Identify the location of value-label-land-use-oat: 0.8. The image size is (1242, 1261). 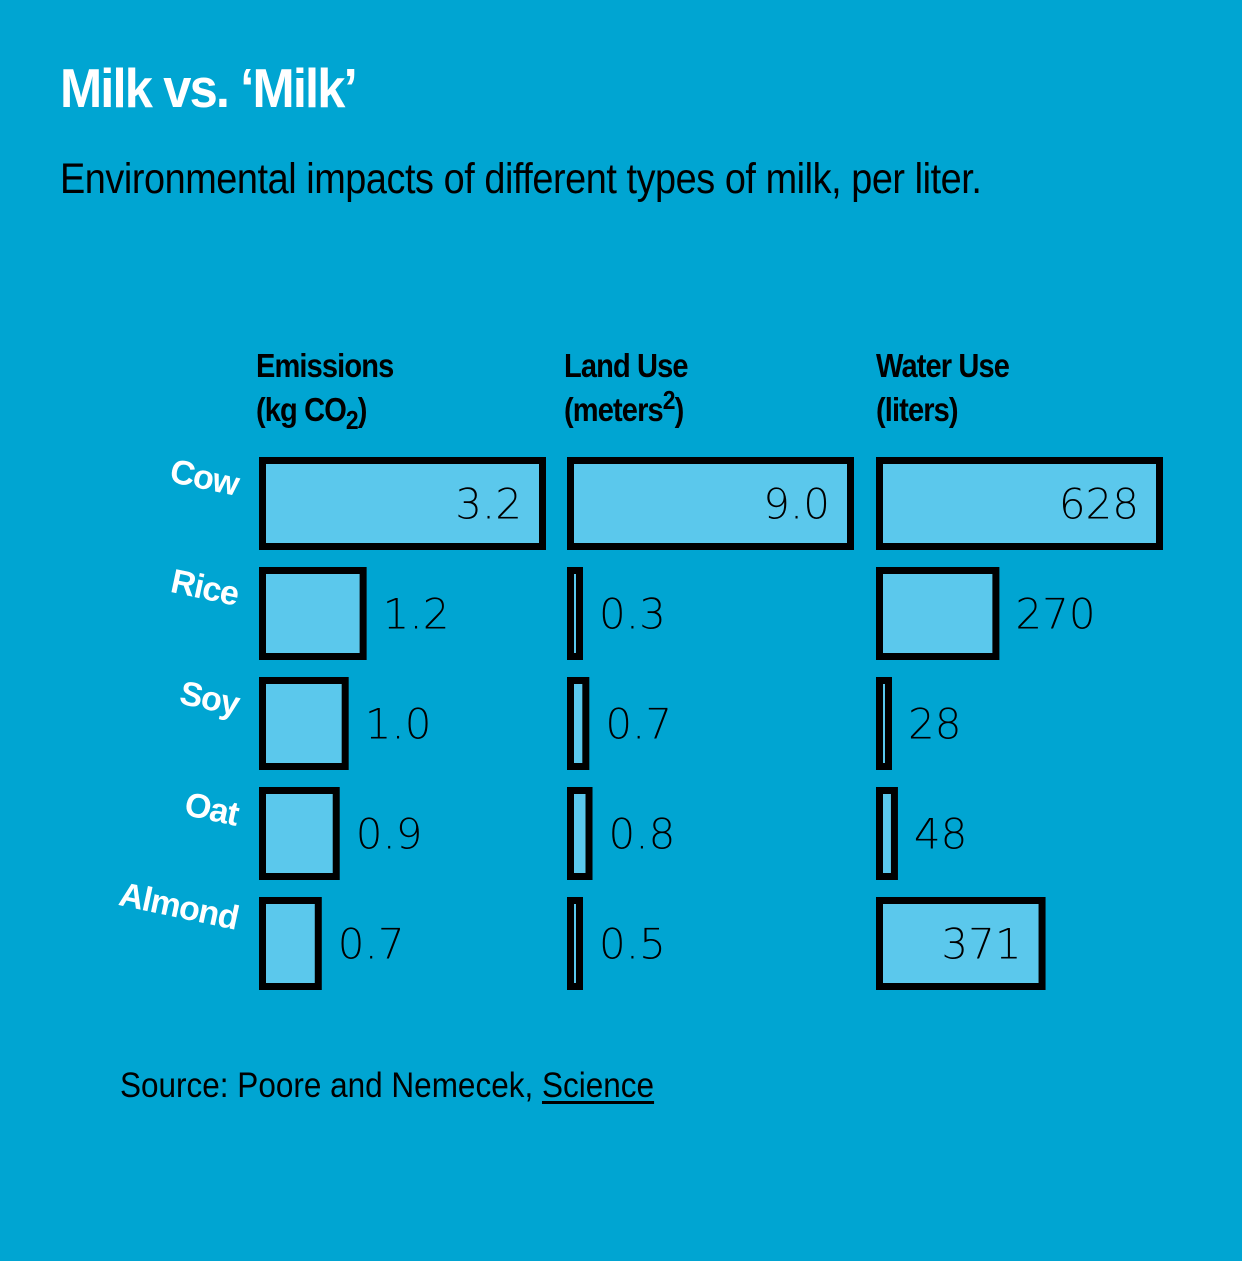
(642, 834).